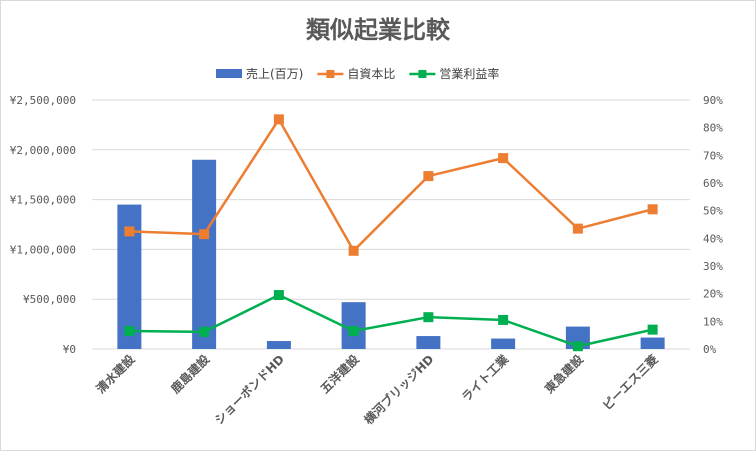  What do you see at coordinates (630, 383) in the screenshot?
I see `category-label: ピーエス三菱` at bounding box center [630, 383].